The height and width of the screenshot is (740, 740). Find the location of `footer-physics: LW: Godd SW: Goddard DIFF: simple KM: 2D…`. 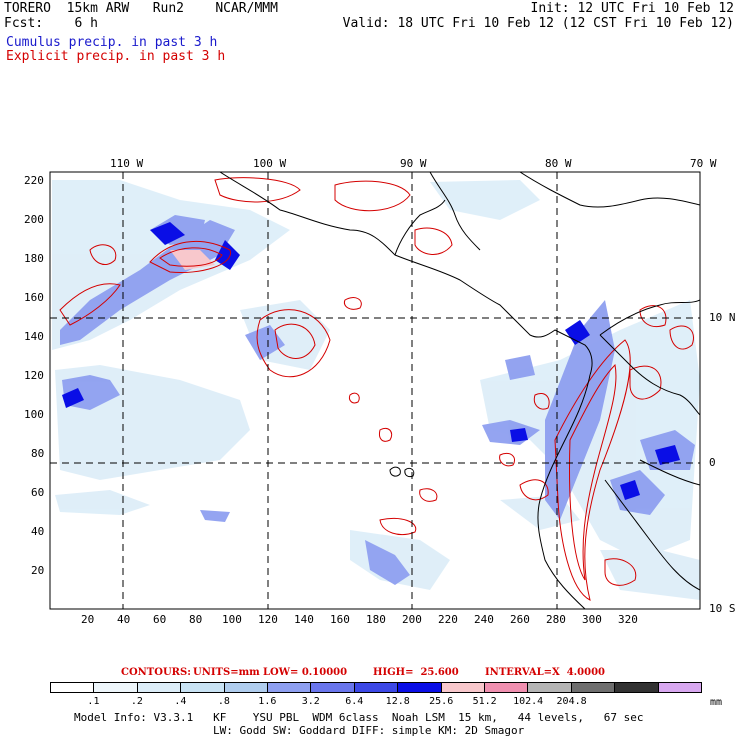

footer-physics: LW: Godd SW: Goddard DIFF: simple KM: 2D… is located at coordinates (369, 730).